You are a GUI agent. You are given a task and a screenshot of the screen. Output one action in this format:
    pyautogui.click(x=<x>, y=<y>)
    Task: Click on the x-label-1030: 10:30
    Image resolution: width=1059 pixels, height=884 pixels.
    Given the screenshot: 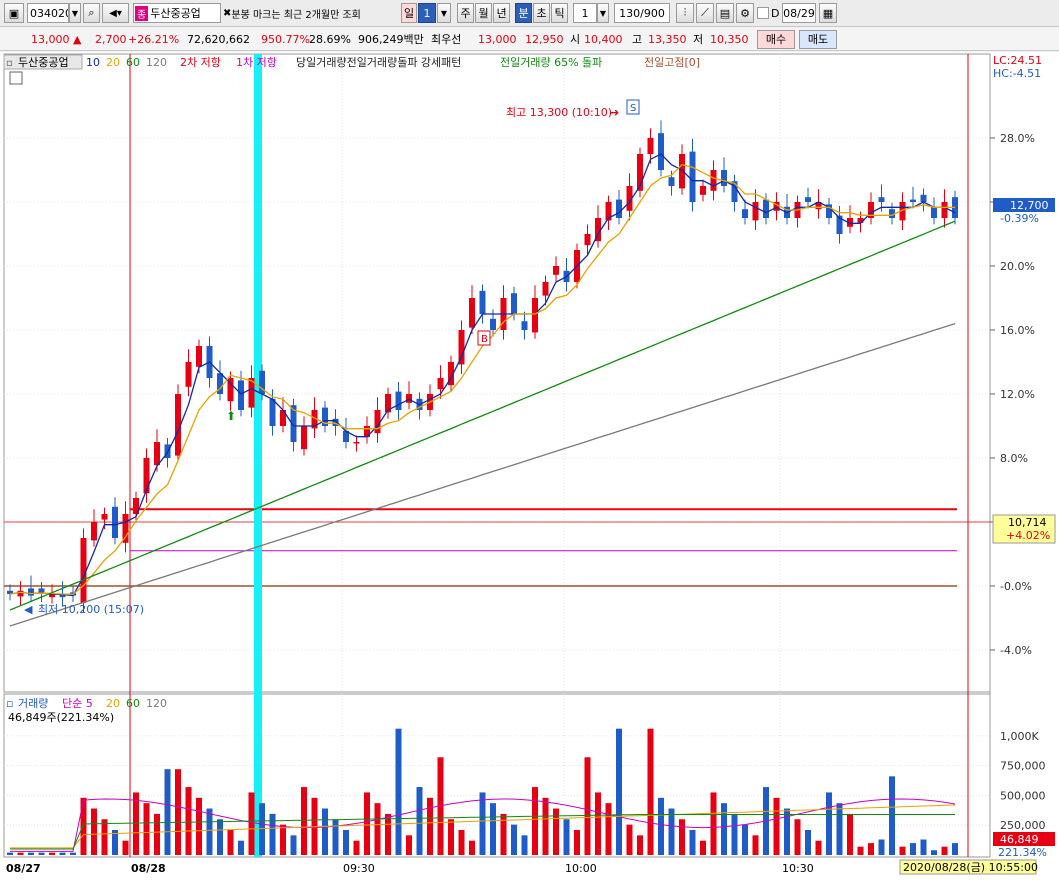 What is the action you would take?
    pyautogui.click(x=798, y=868)
    